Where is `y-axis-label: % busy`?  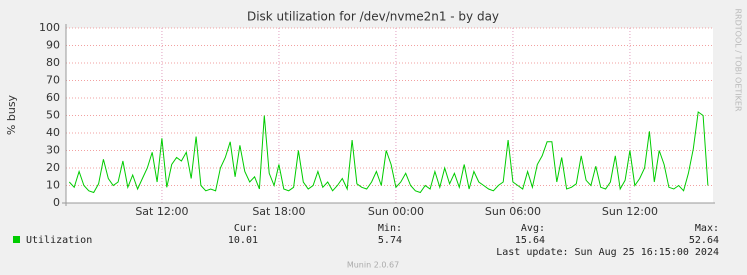 y-axis-label: % busy is located at coordinates (11, 114).